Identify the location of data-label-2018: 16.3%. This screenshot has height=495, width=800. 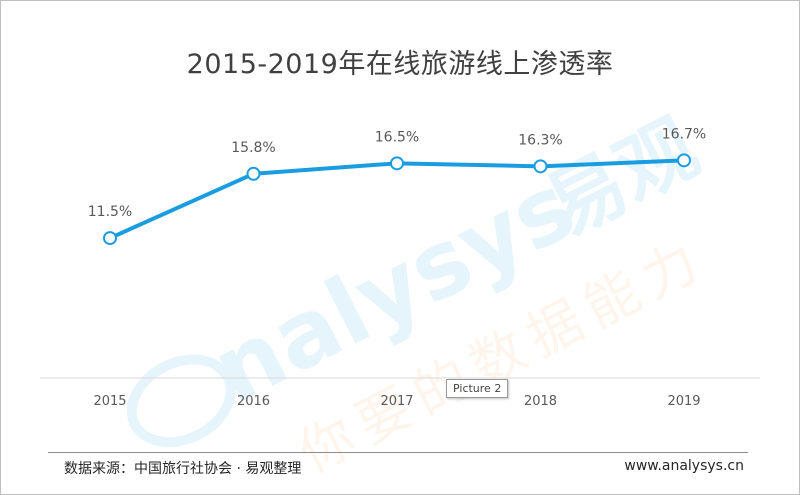
(540, 140).